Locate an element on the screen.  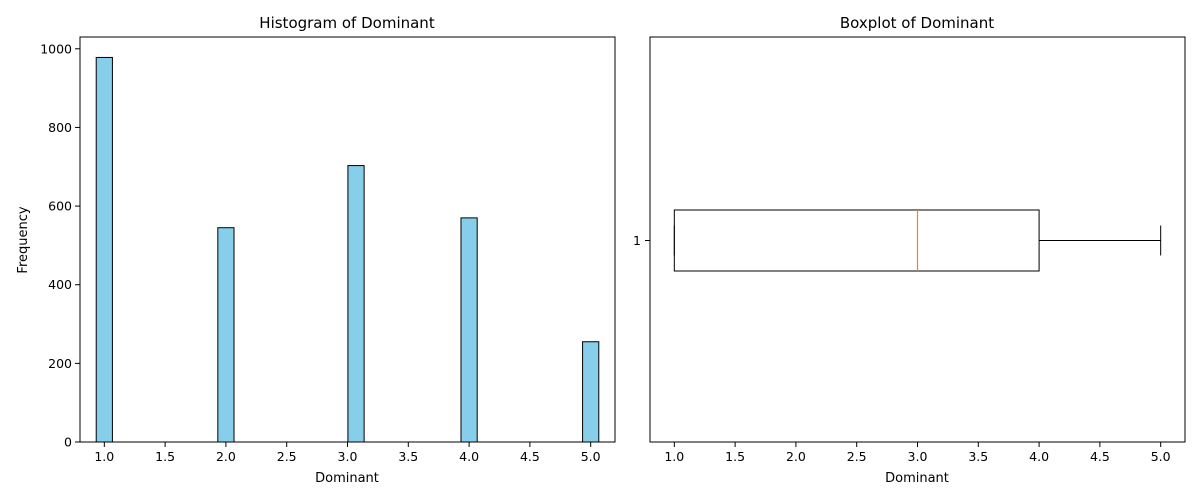
boxplot-x-tick-label: 5.0 is located at coordinates (1161, 456).